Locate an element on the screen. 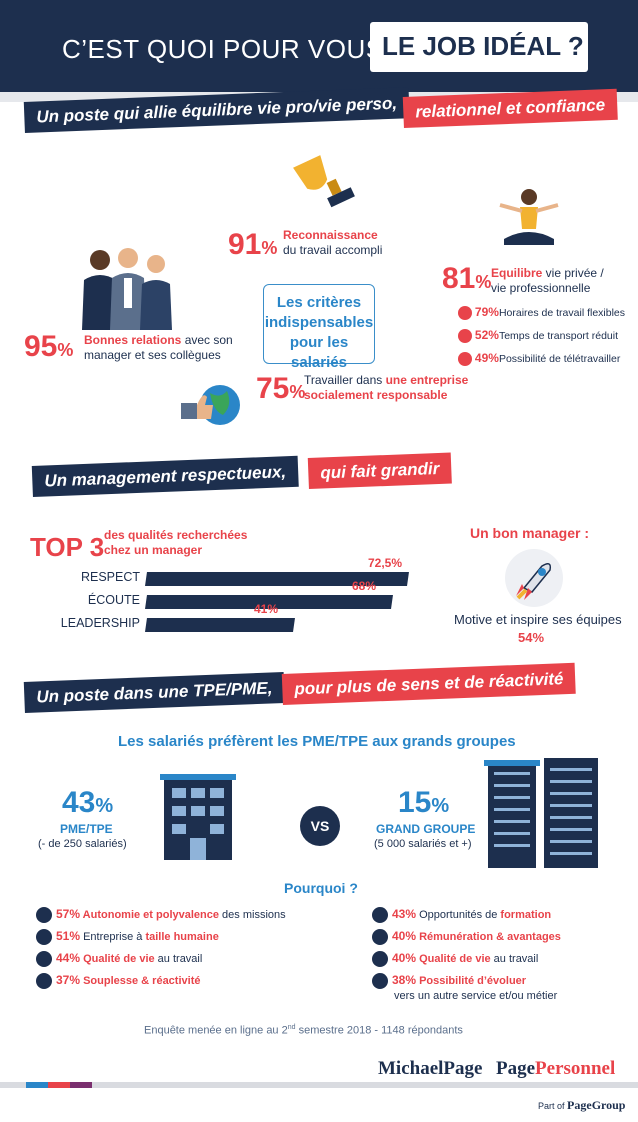  reason-left-4-pct: 37% is located at coordinates (68, 980).